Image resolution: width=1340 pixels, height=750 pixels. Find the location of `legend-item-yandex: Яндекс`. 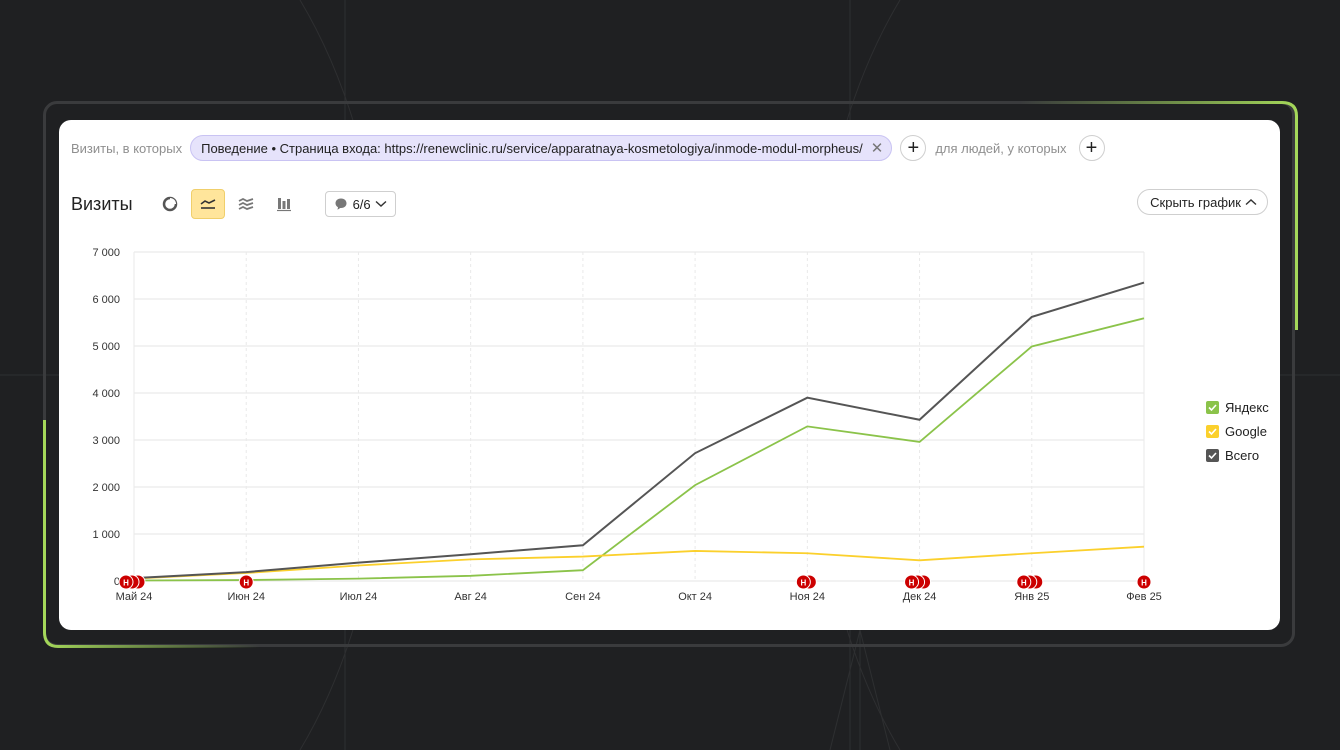

legend-item-yandex: Яндекс is located at coordinates (1237, 407).